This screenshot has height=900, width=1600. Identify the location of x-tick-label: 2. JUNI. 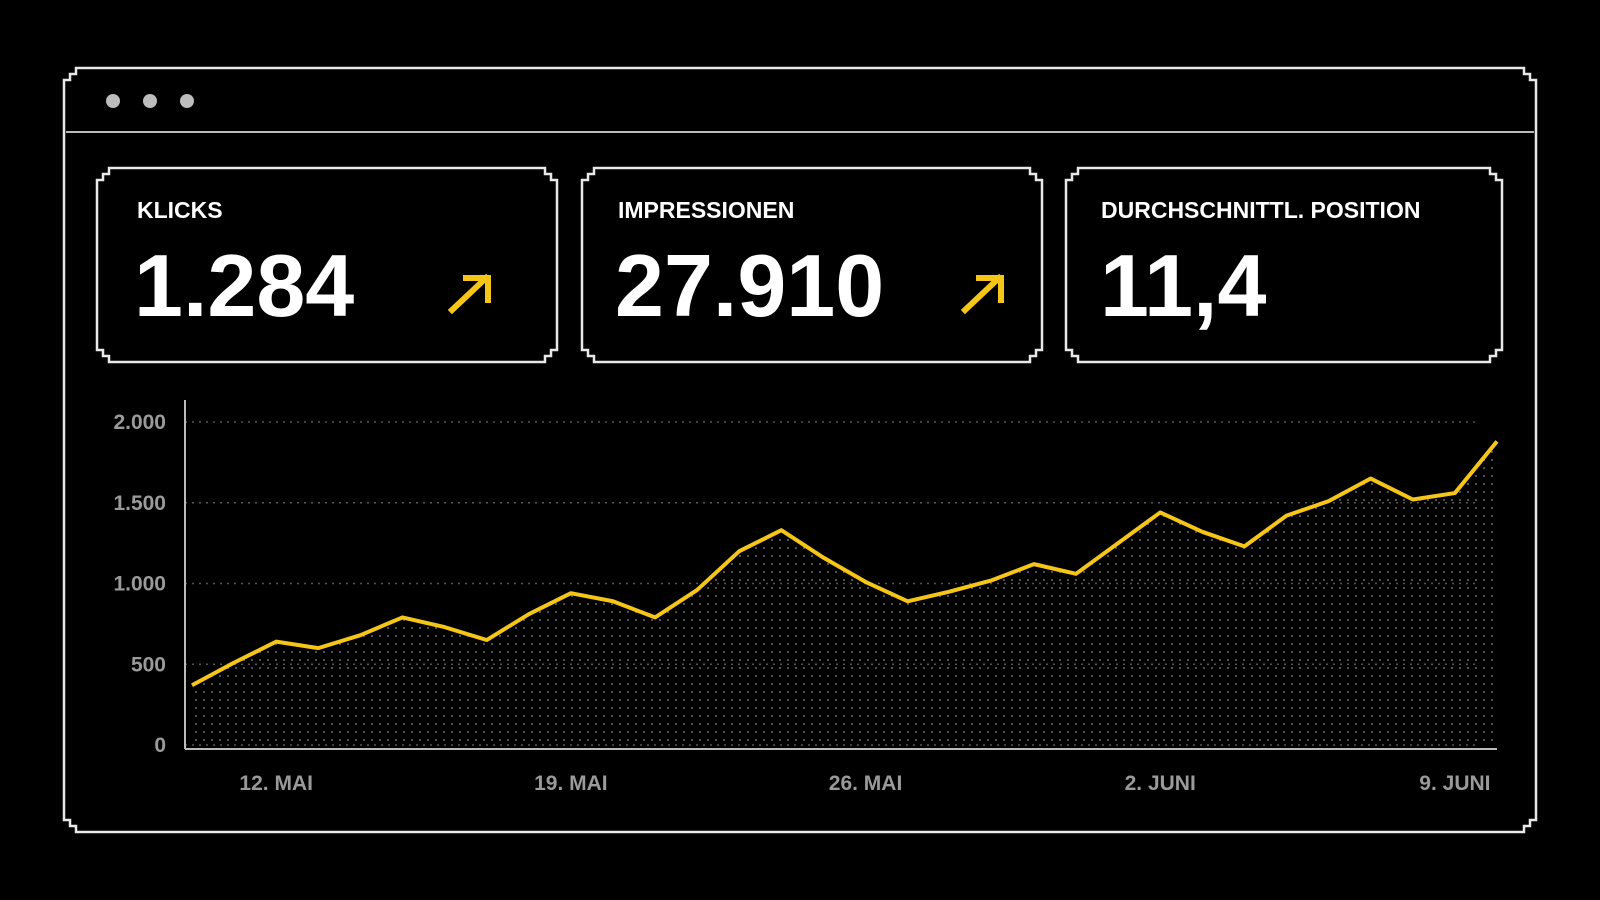
(1160, 783).